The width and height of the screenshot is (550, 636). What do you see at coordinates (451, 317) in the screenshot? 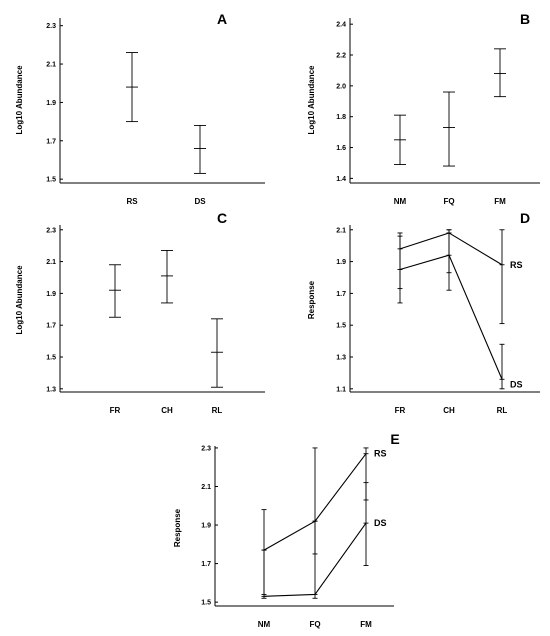
I see `series-line` at bounding box center [451, 317].